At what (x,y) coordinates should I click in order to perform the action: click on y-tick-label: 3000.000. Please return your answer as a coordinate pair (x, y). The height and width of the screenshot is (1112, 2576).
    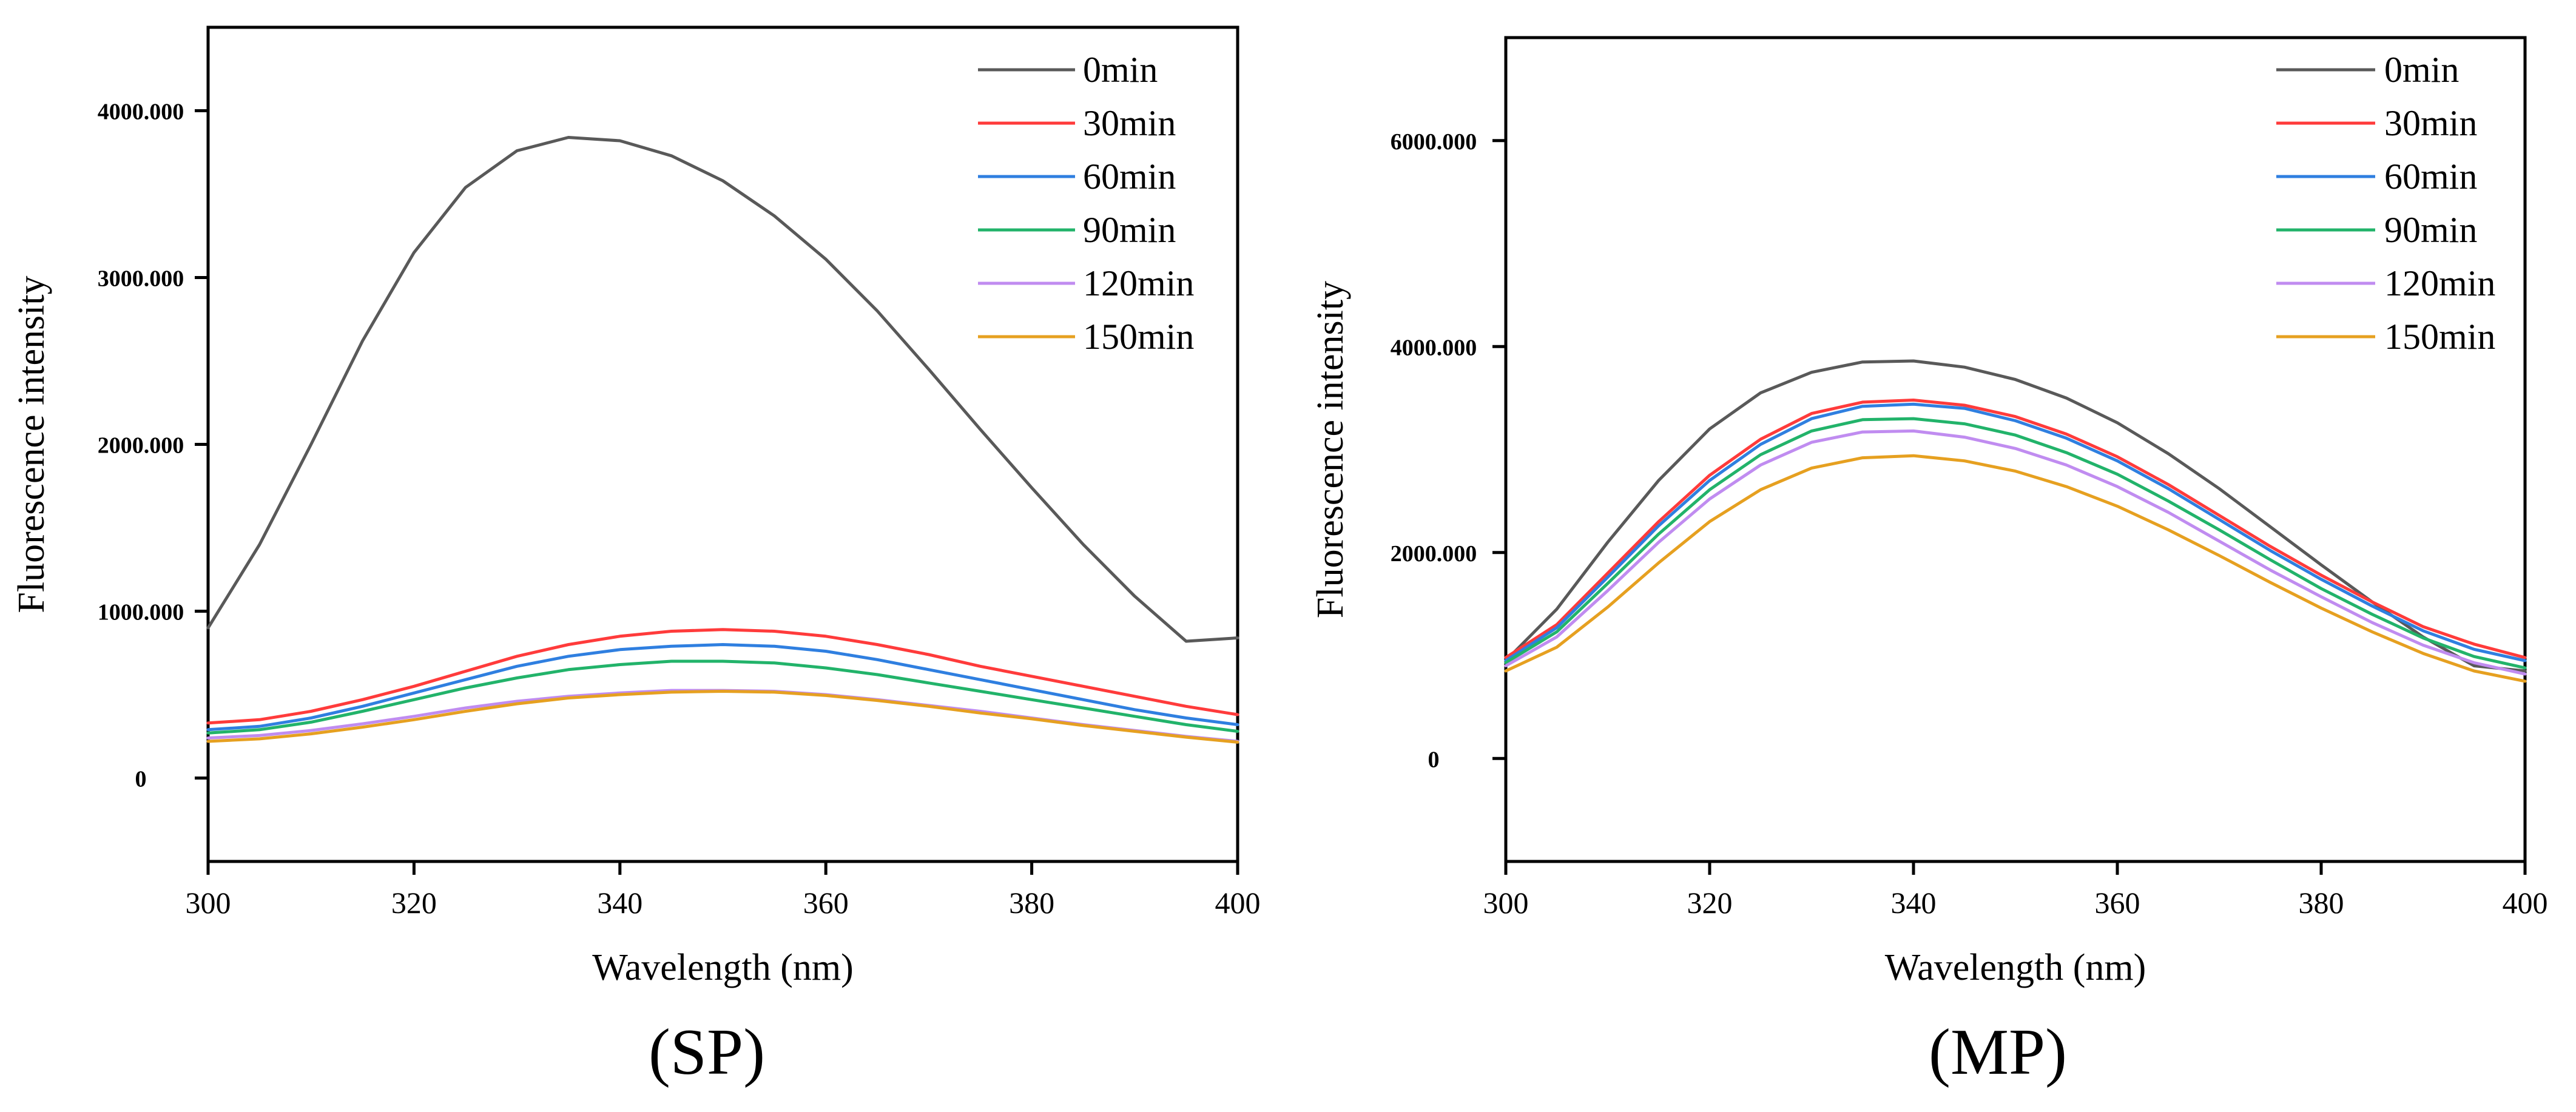
    Looking at the image, I should click on (141, 279).